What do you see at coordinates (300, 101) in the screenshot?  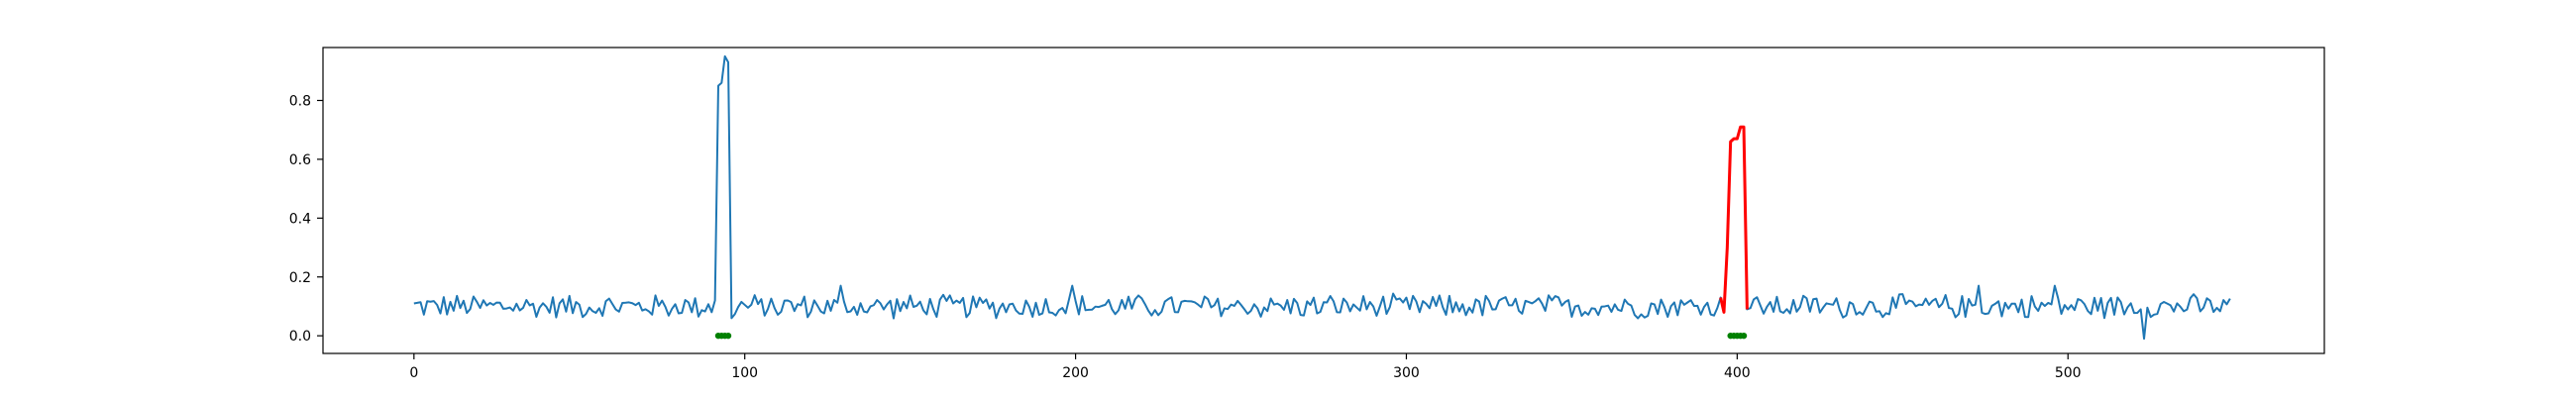 I see `y-tick-label: 0.8` at bounding box center [300, 101].